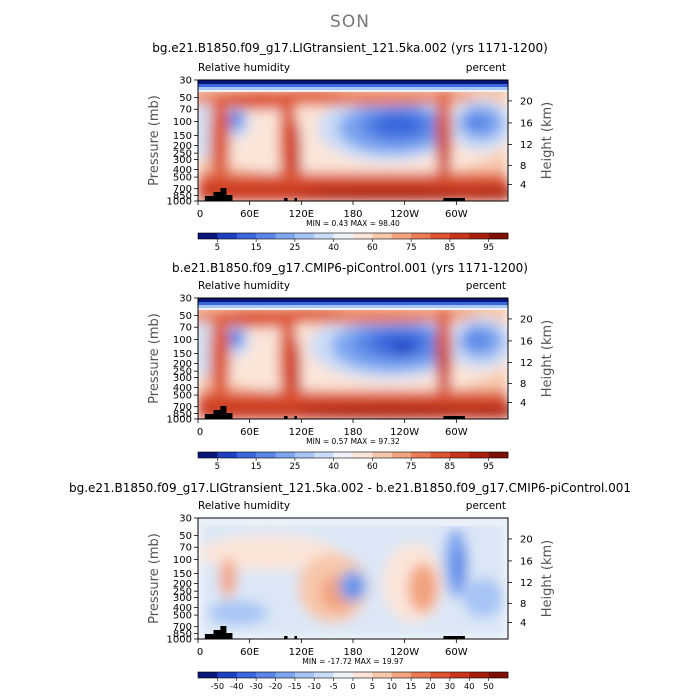 The image size is (700, 700). What do you see at coordinates (353, 358) in the screenshot?
I see `contour-field-smooth` at bounding box center [353, 358].